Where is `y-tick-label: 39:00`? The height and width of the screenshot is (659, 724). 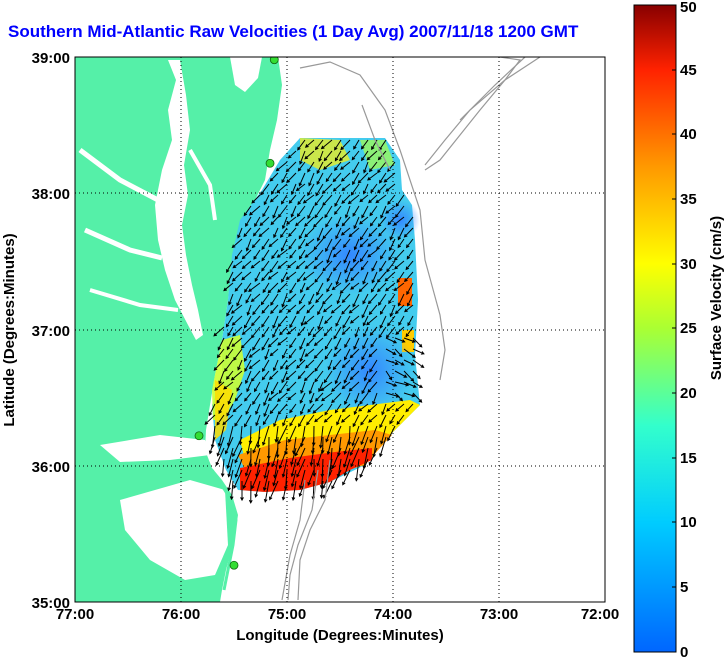 y-tick-label: 39:00 is located at coordinates (51, 58).